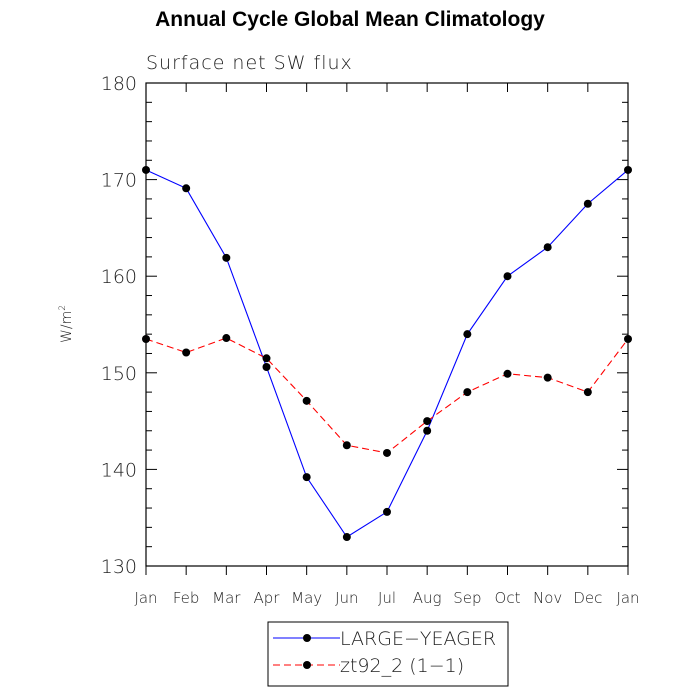 This screenshot has width=700, height=700. I want to click on legend-box, so click(388, 654).